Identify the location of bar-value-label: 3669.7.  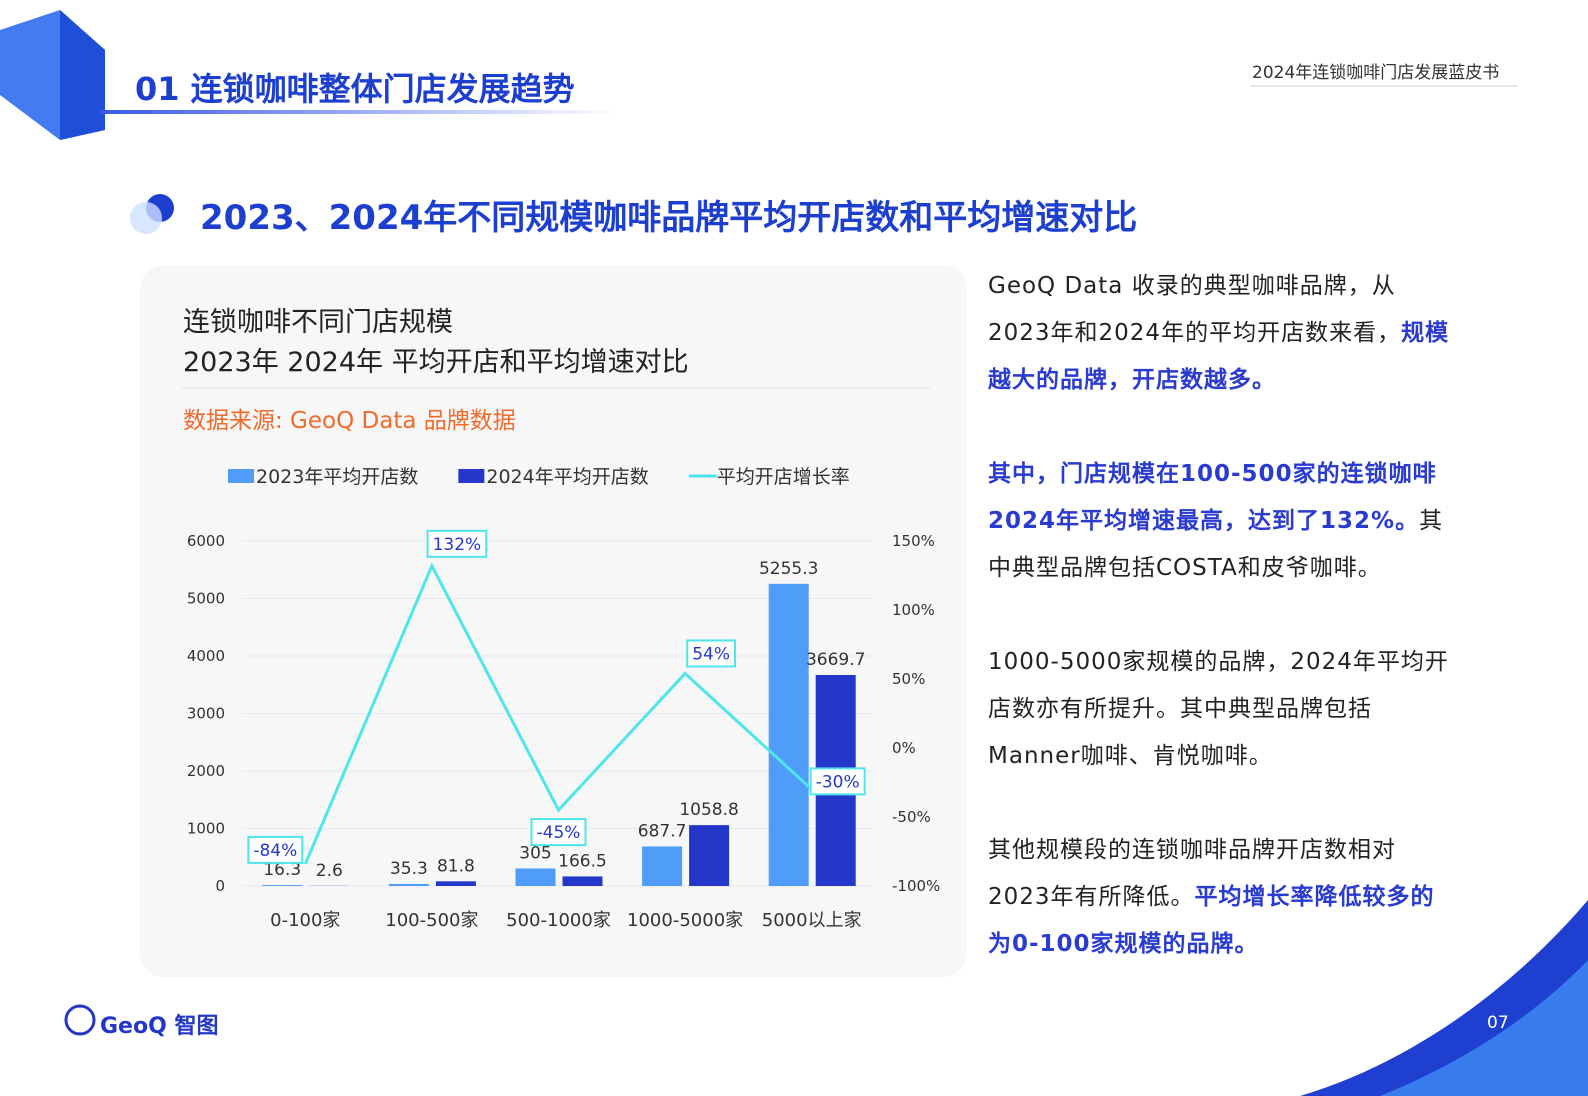
(835, 660).